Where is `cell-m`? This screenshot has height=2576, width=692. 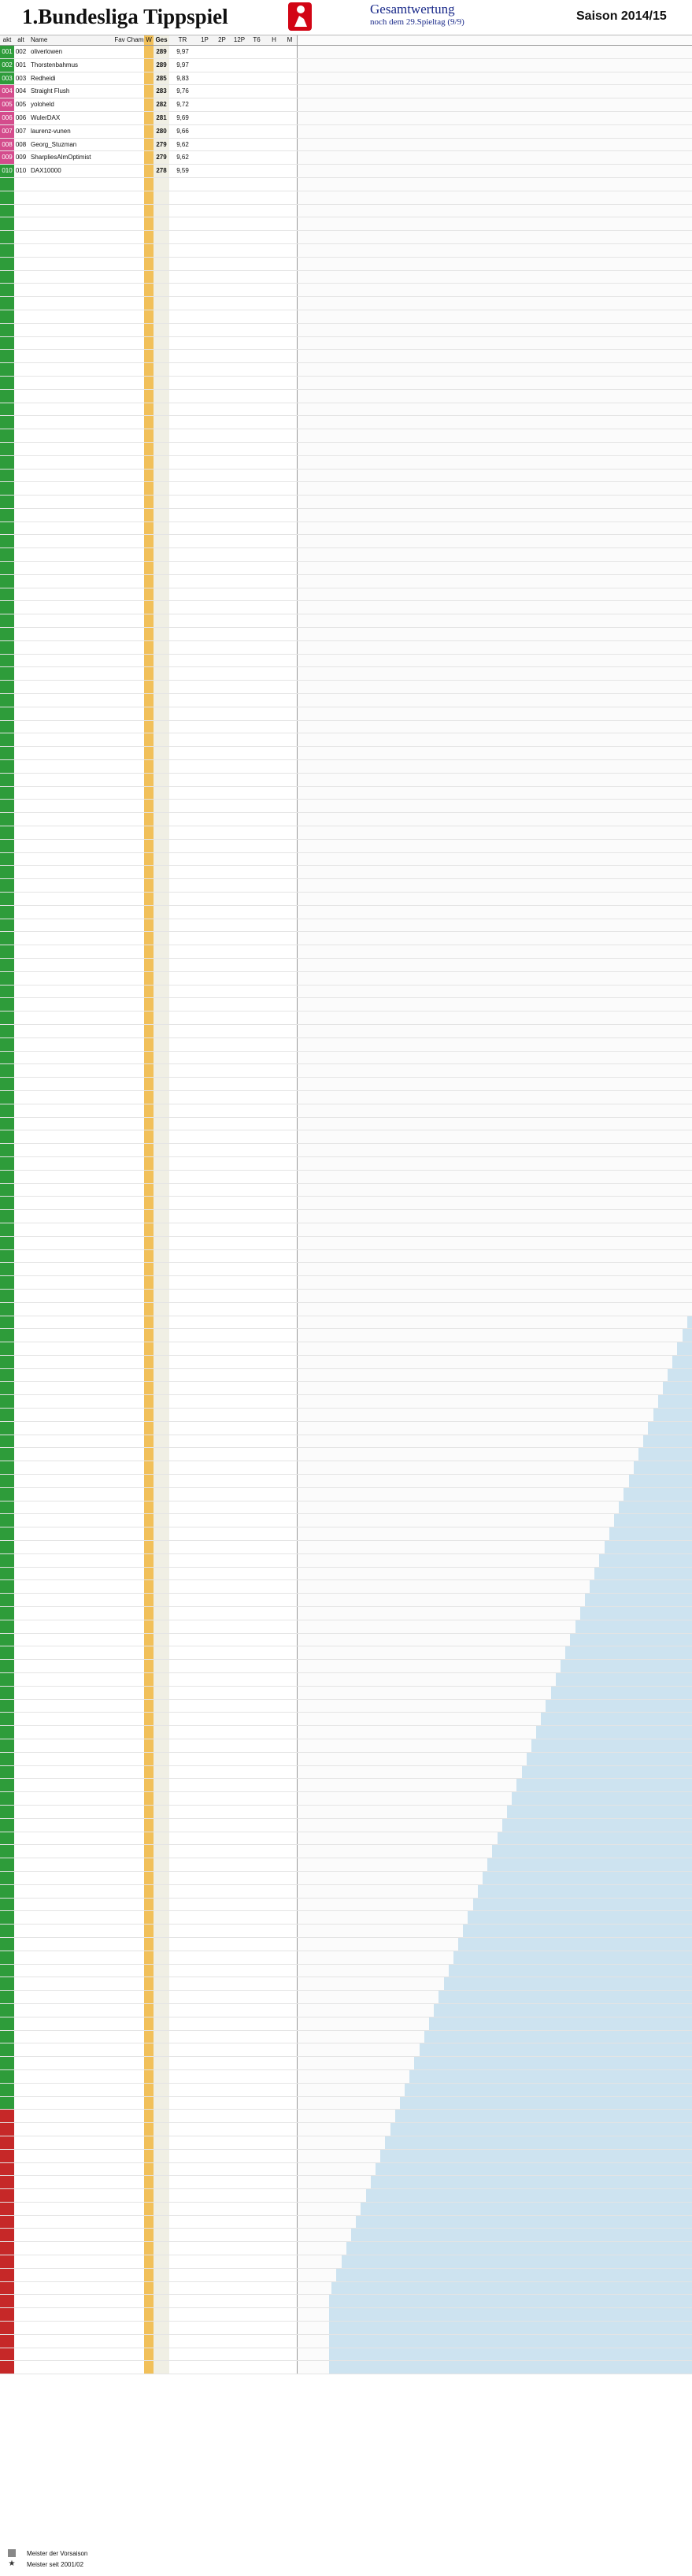
cell-m is located at coordinates (290, 872).